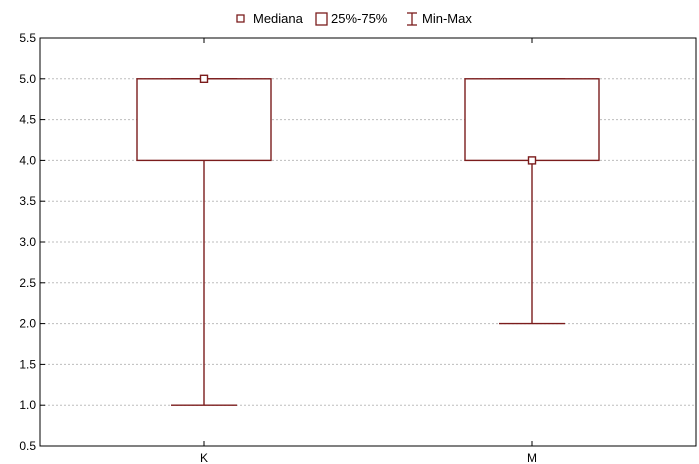 The width and height of the screenshot is (699, 464). I want to click on legend-box-label: 25%-75%, so click(359, 18).